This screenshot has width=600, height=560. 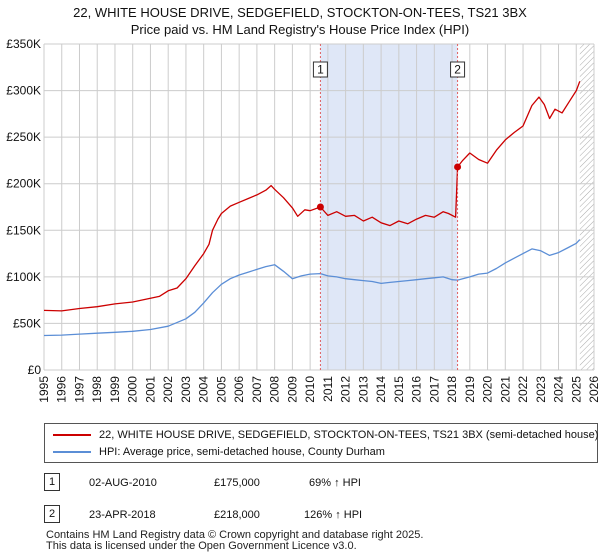 What do you see at coordinates (62, 389) in the screenshot?
I see `x-tick-label: 1996` at bounding box center [62, 389].